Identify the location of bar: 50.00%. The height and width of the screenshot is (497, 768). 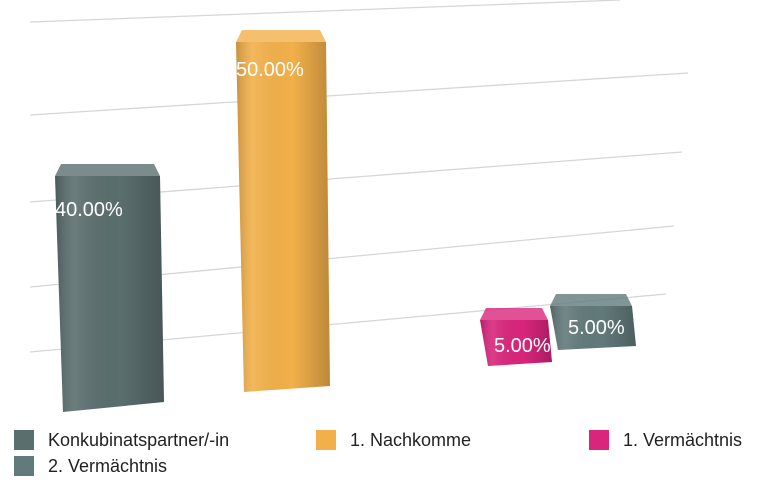
(283, 211).